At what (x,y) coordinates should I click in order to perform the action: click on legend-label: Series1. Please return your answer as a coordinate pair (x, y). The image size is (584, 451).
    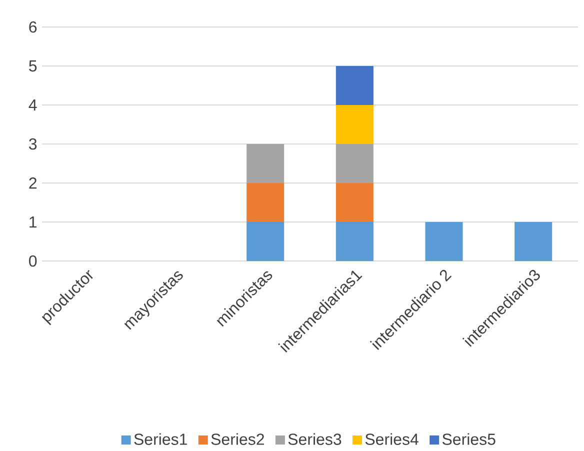
    Looking at the image, I should click on (160, 439).